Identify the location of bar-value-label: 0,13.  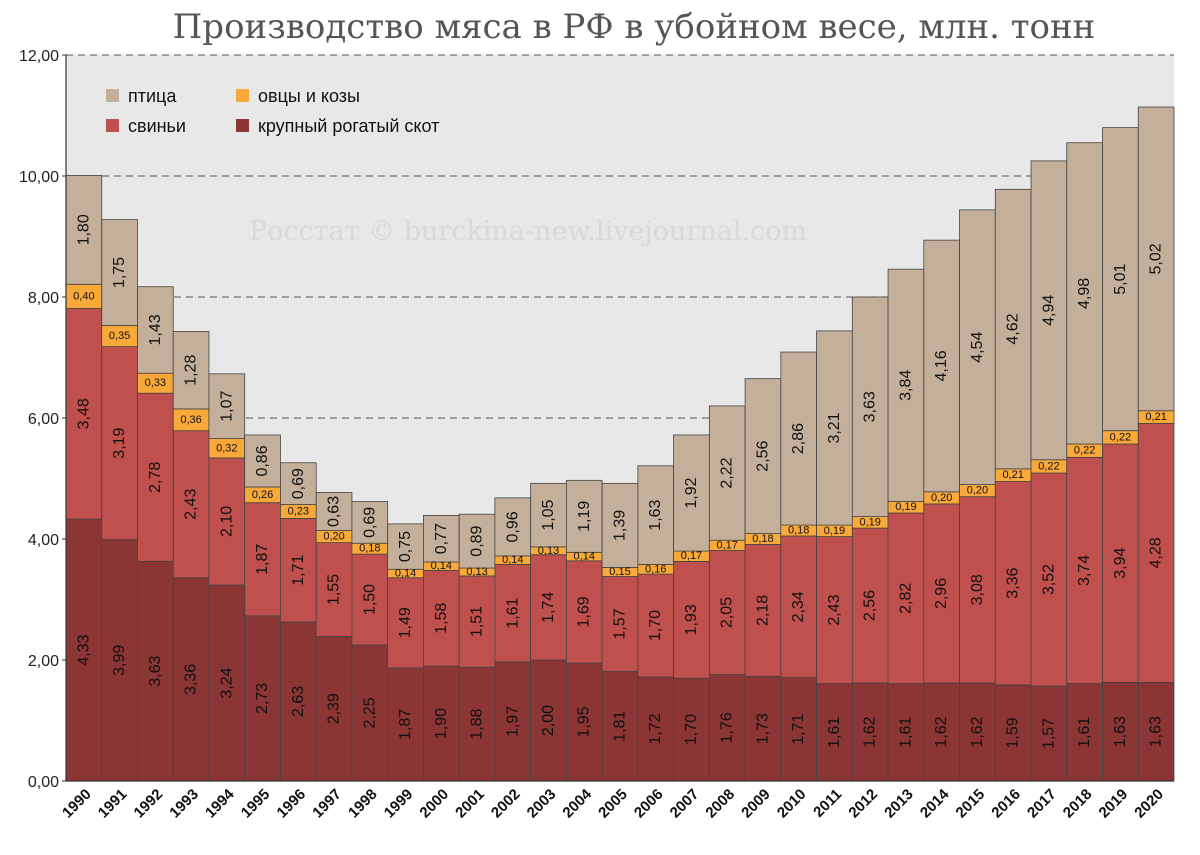
(476, 572).